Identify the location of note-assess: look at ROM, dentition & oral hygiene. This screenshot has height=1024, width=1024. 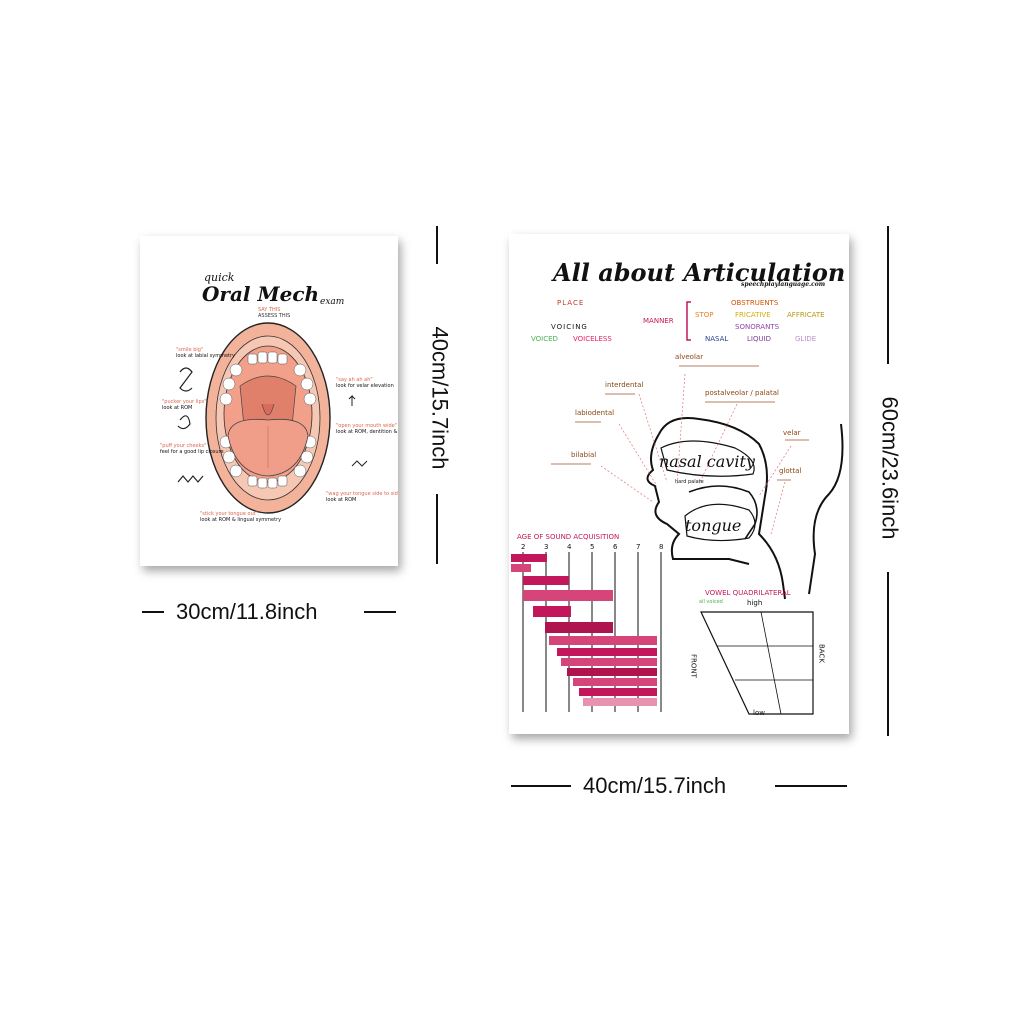
(367, 432).